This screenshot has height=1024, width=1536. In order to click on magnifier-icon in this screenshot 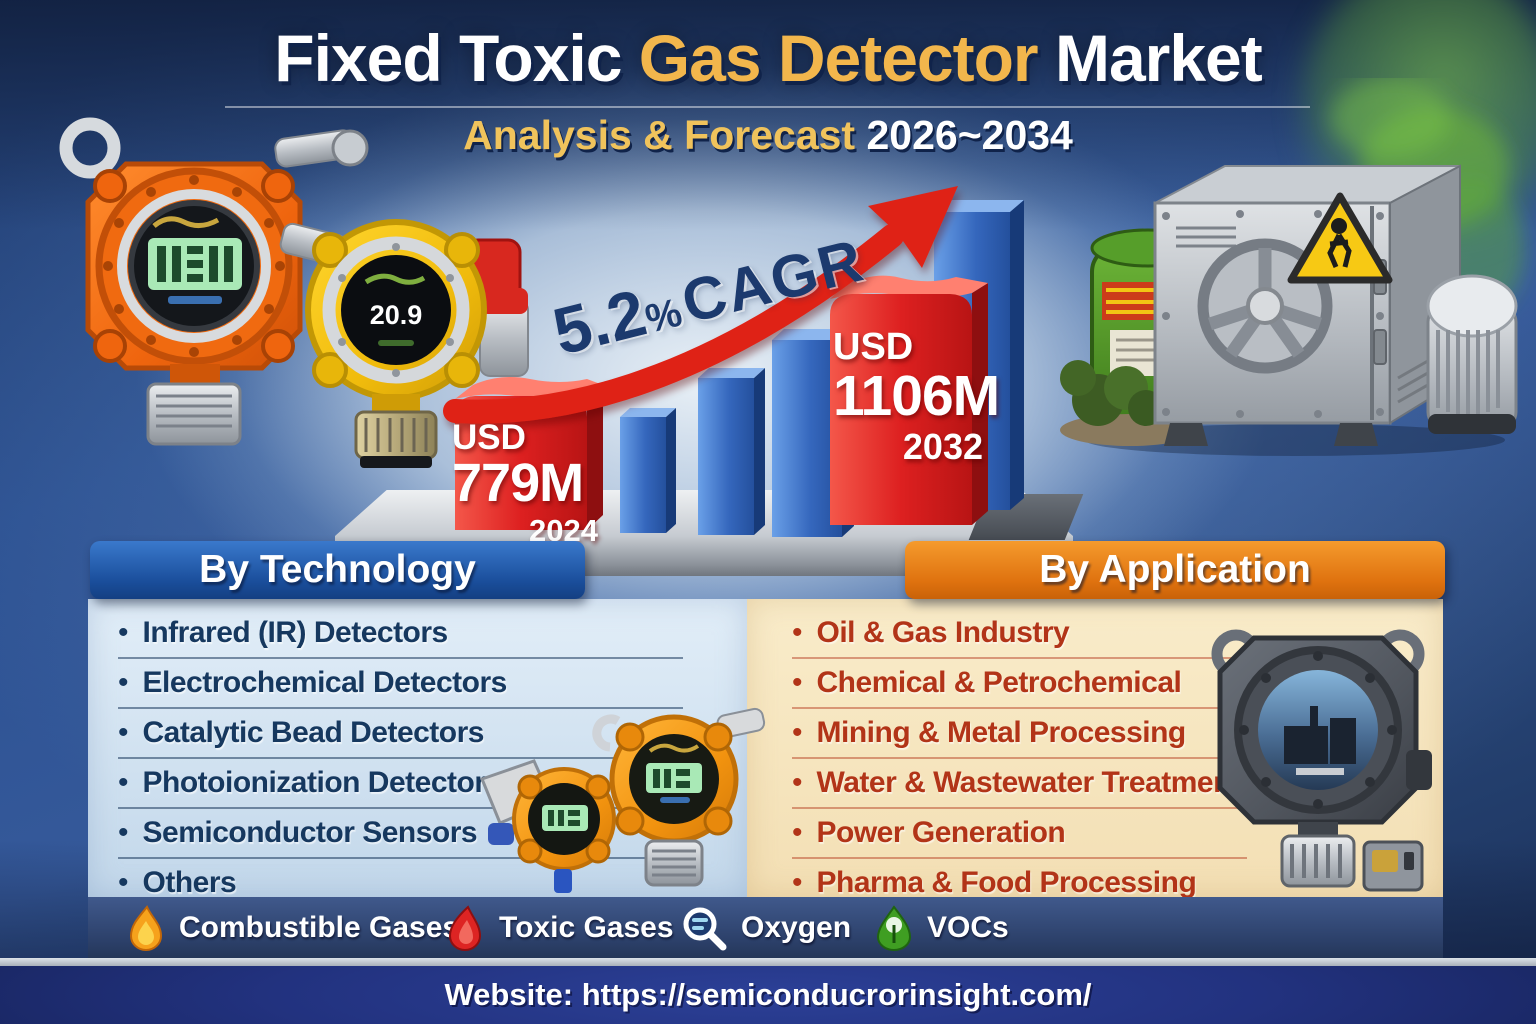, I will do `click(705, 928)`.